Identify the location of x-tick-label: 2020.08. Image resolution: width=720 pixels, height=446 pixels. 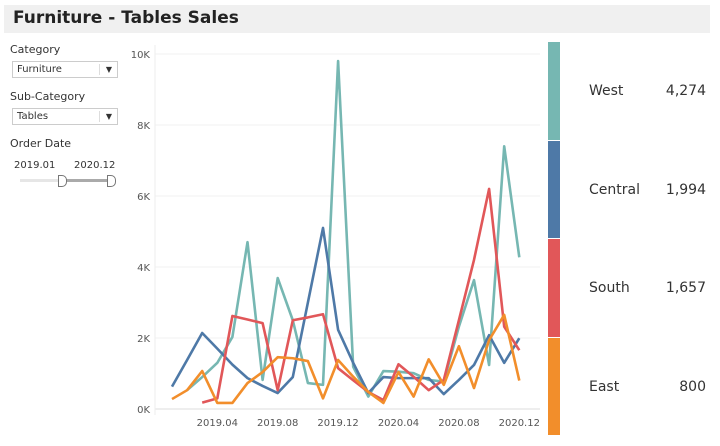
(458, 423).